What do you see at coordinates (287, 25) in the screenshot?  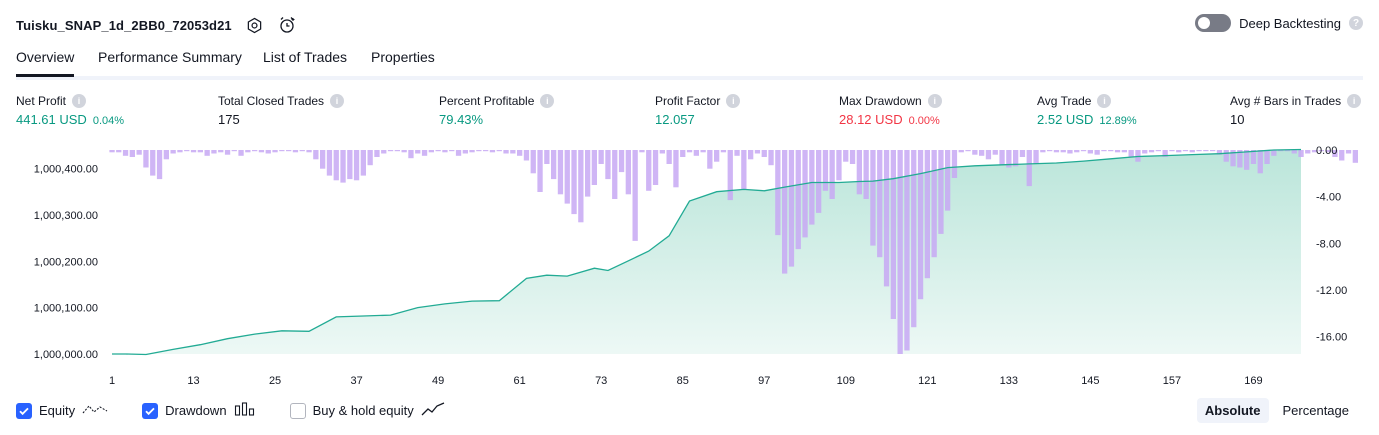 I see `alarm-clock-icon` at bounding box center [287, 25].